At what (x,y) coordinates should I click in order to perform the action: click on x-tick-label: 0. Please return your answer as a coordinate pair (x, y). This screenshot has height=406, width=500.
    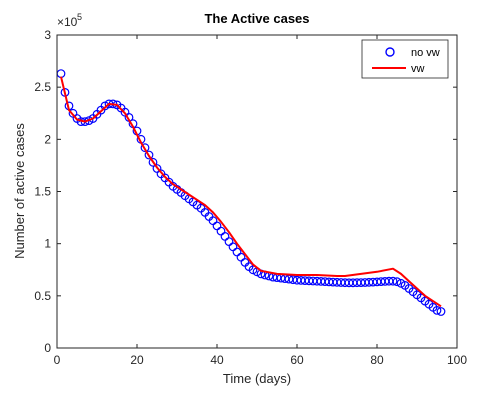
    Looking at the image, I should click on (57, 360).